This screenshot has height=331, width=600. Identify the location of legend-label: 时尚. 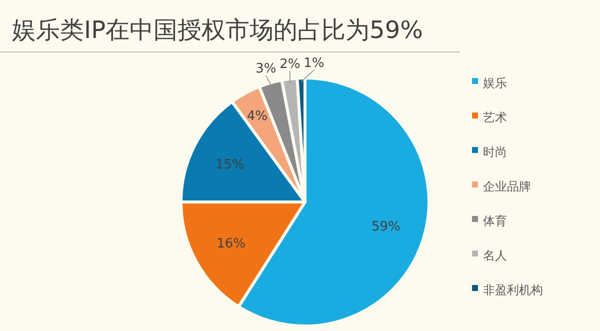
(495, 152).